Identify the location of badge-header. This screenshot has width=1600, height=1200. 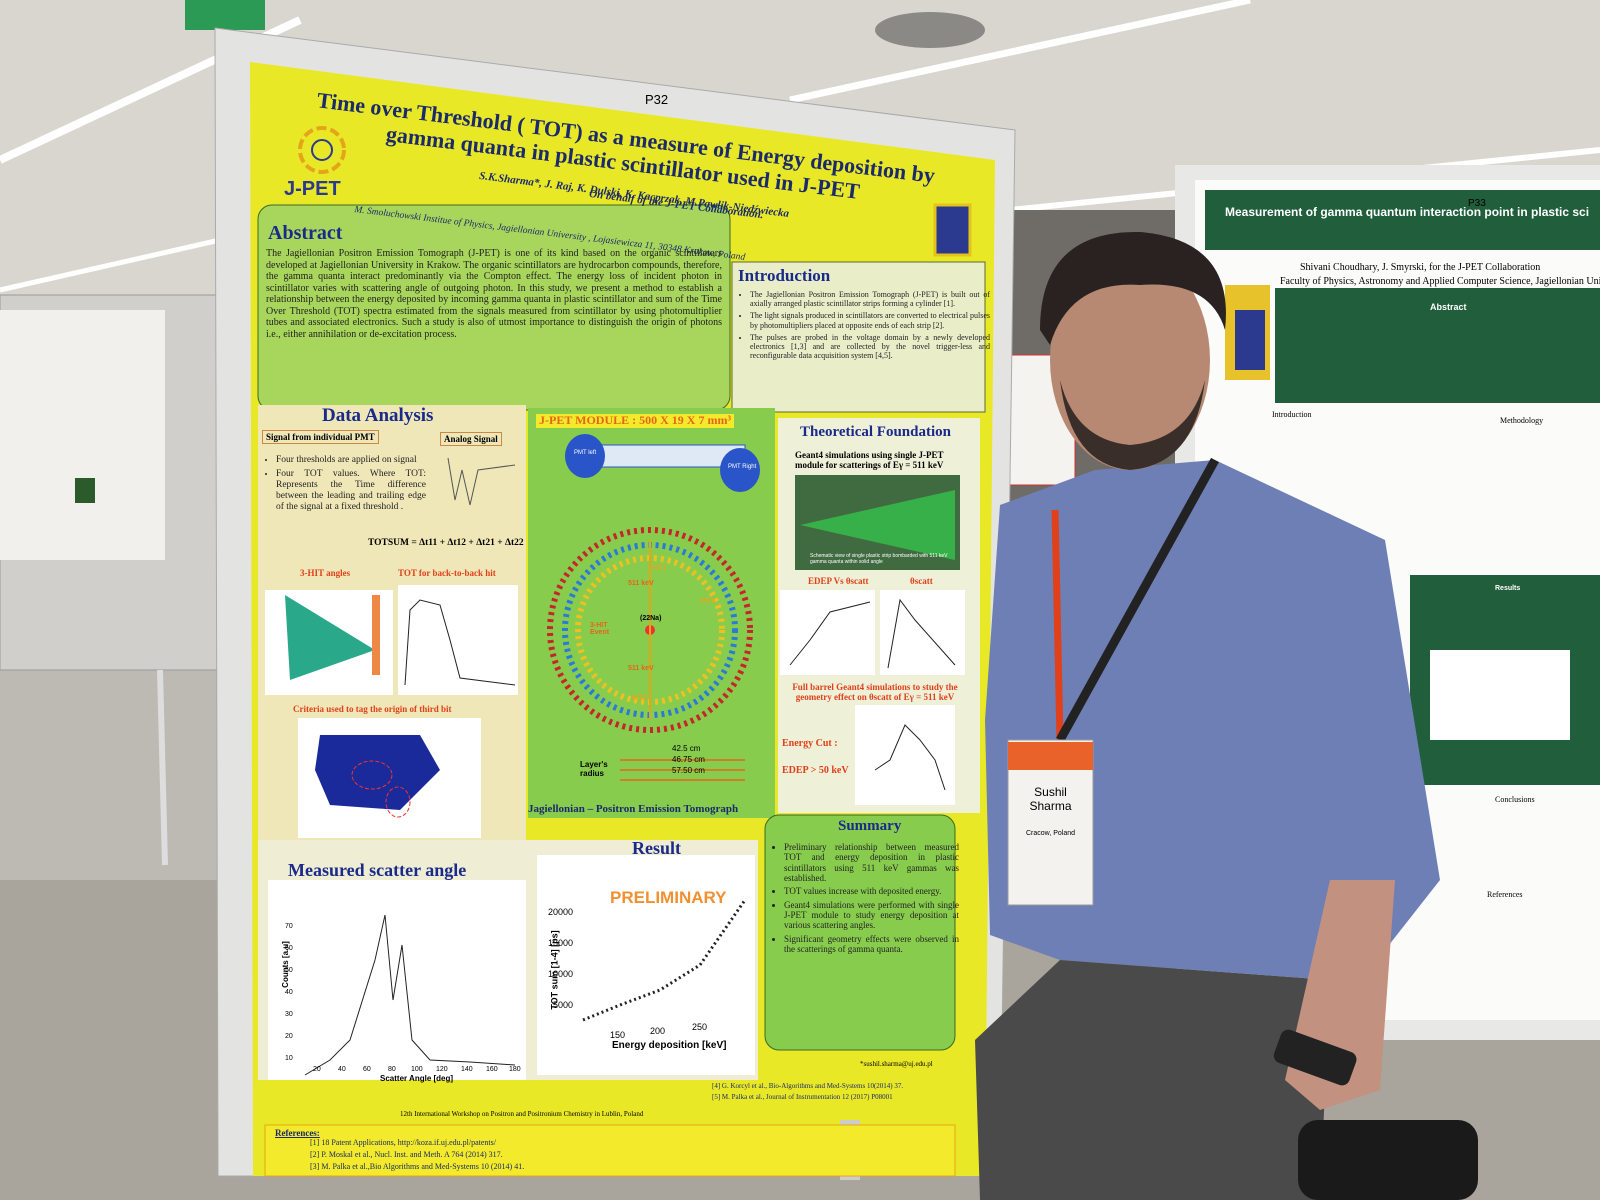
(1050, 756).